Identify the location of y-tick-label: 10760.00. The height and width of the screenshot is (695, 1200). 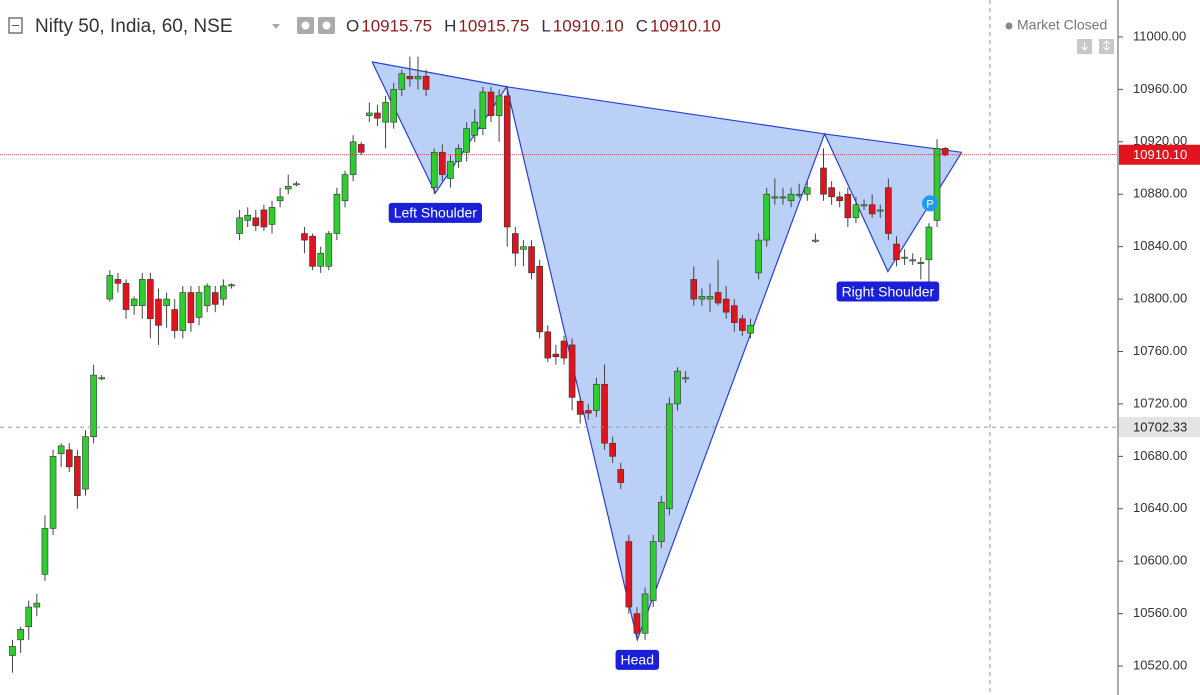
(1160, 350).